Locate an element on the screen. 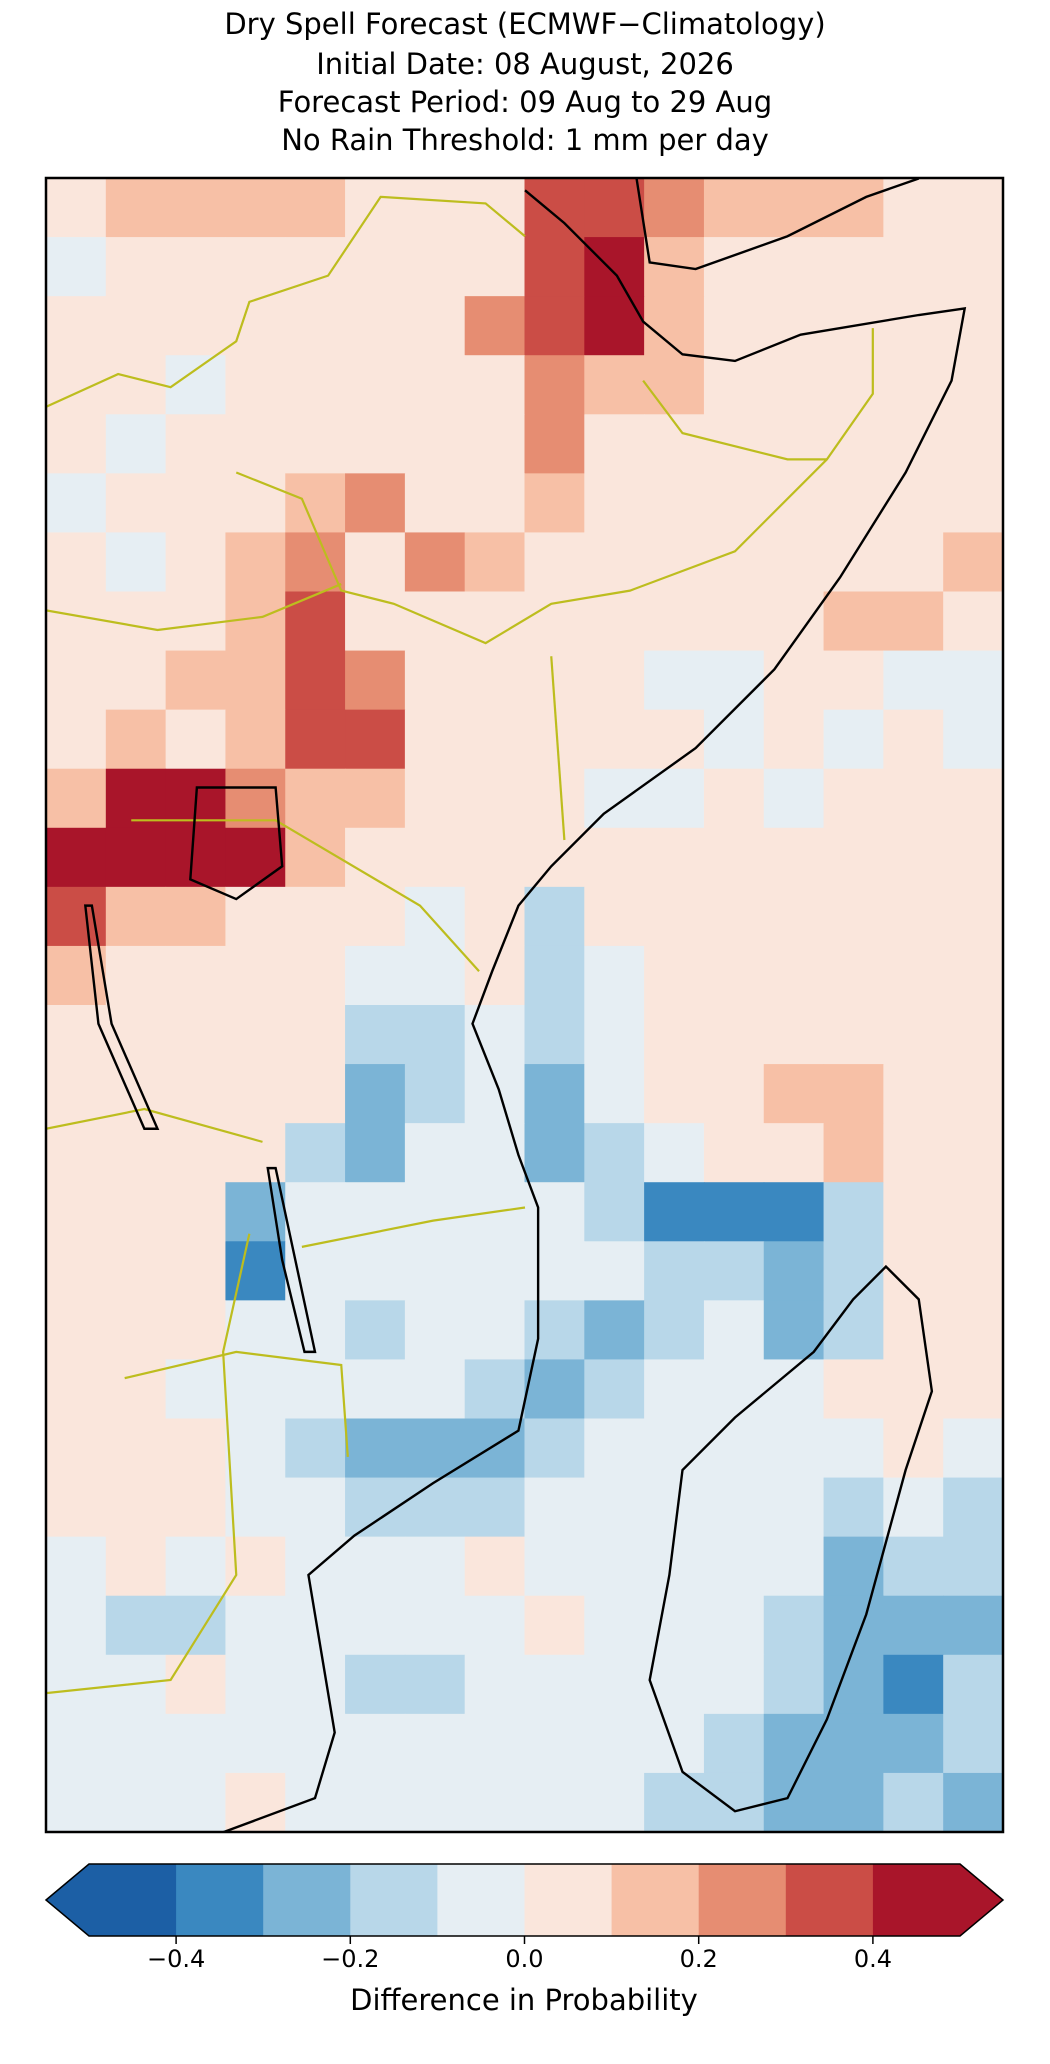  madagascar is located at coordinates (791, 1539).